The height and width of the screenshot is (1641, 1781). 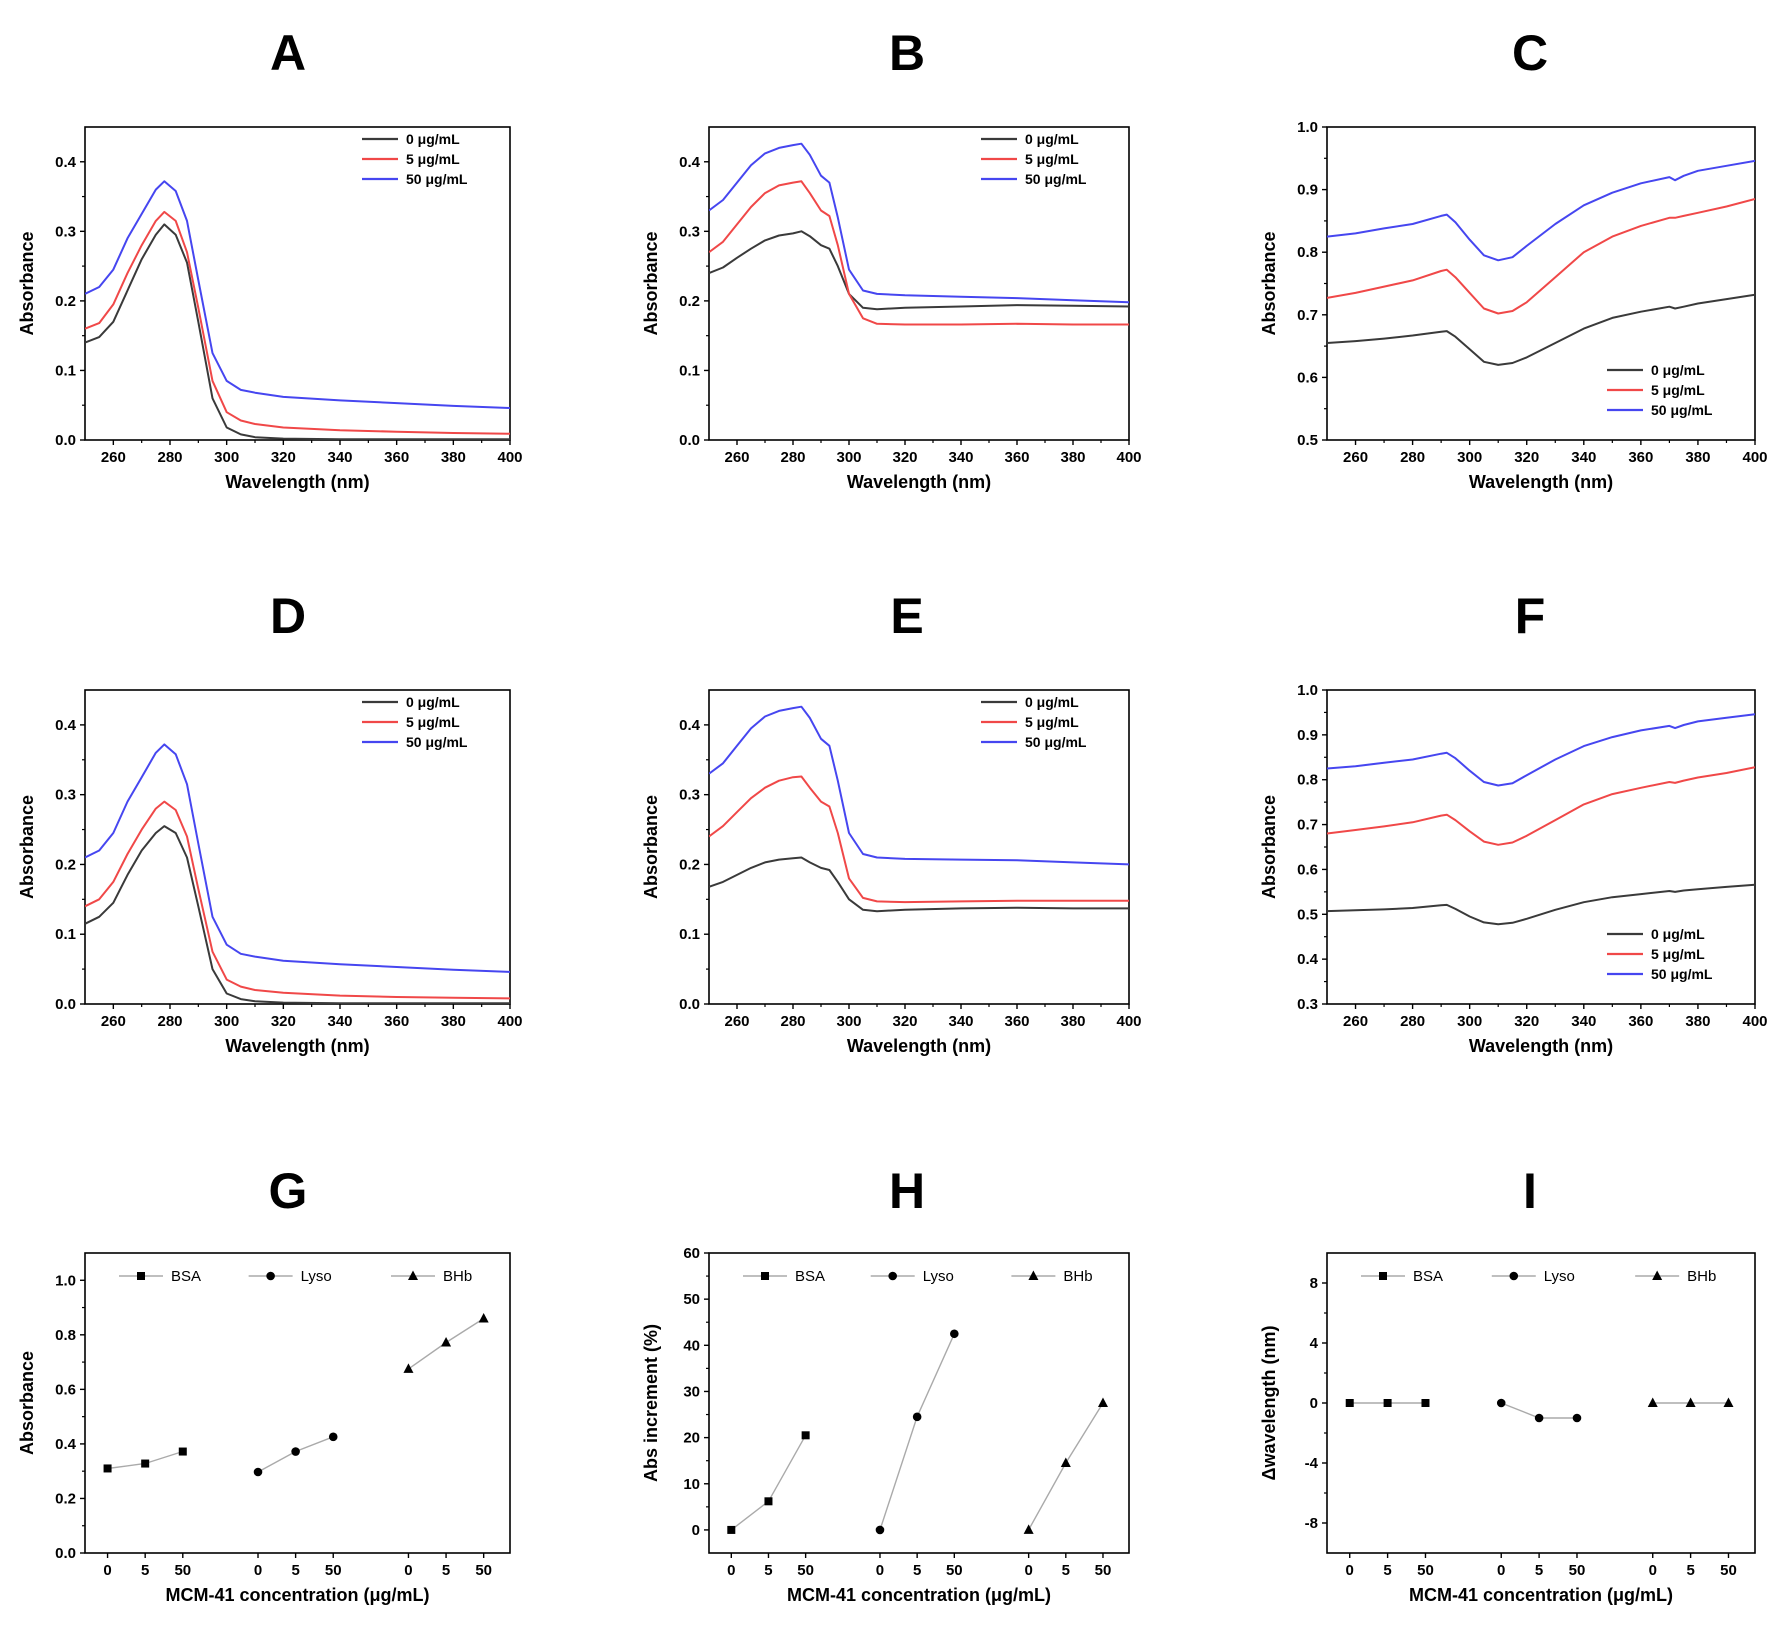 What do you see at coordinates (907, 1191) in the screenshot?
I see `panel-label: H` at bounding box center [907, 1191].